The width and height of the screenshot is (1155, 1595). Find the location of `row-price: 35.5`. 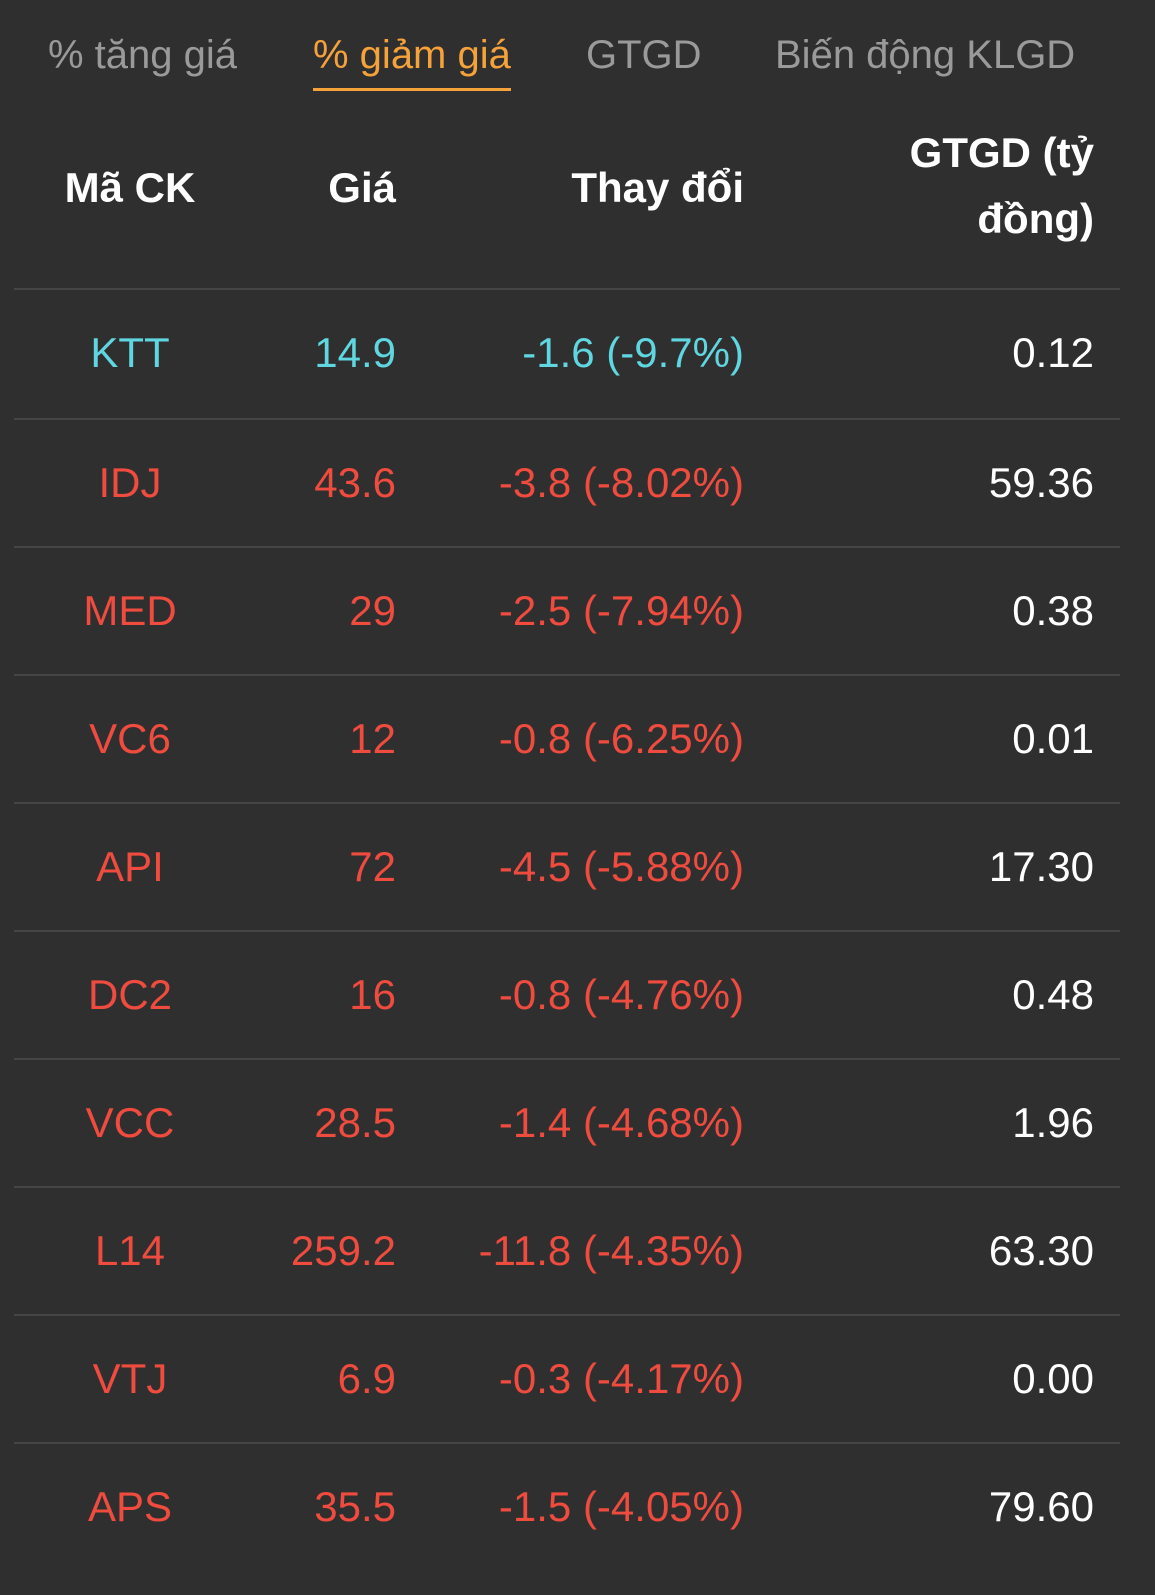

row-price: 35.5 is located at coordinates (355, 1506).